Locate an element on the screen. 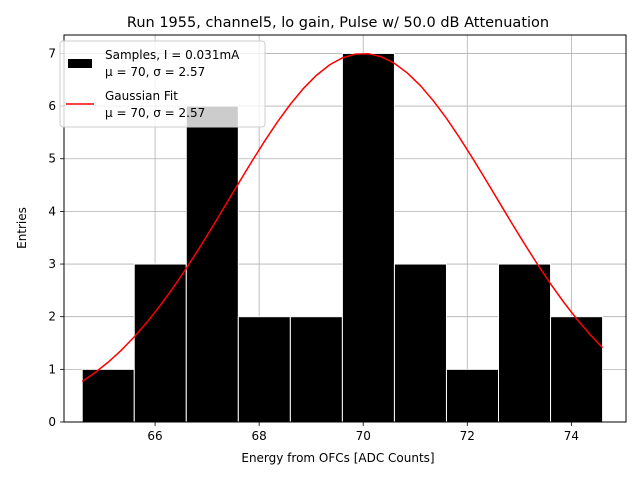 This screenshot has width=640, height=480. x-tick-label: 70 is located at coordinates (363, 436).